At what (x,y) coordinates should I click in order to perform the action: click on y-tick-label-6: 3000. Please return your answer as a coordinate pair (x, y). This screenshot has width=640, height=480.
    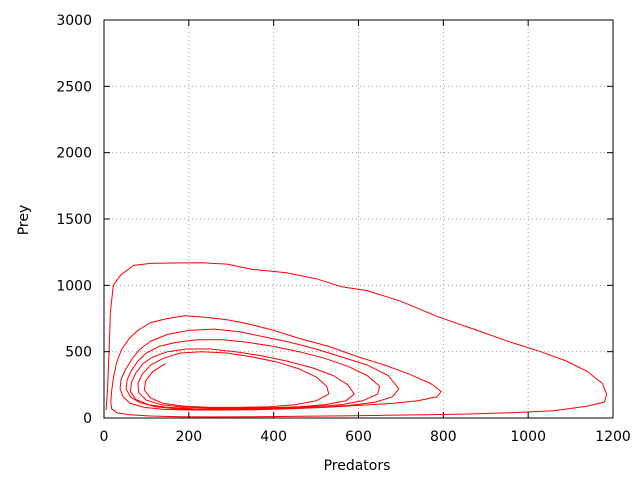
    Looking at the image, I should click on (74, 21).